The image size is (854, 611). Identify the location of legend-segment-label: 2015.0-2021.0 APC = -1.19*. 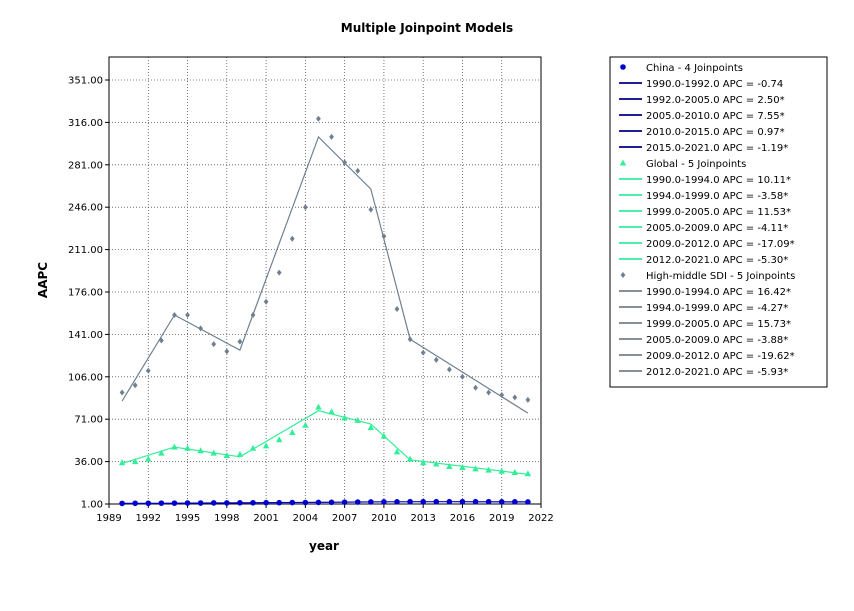
(717, 148).